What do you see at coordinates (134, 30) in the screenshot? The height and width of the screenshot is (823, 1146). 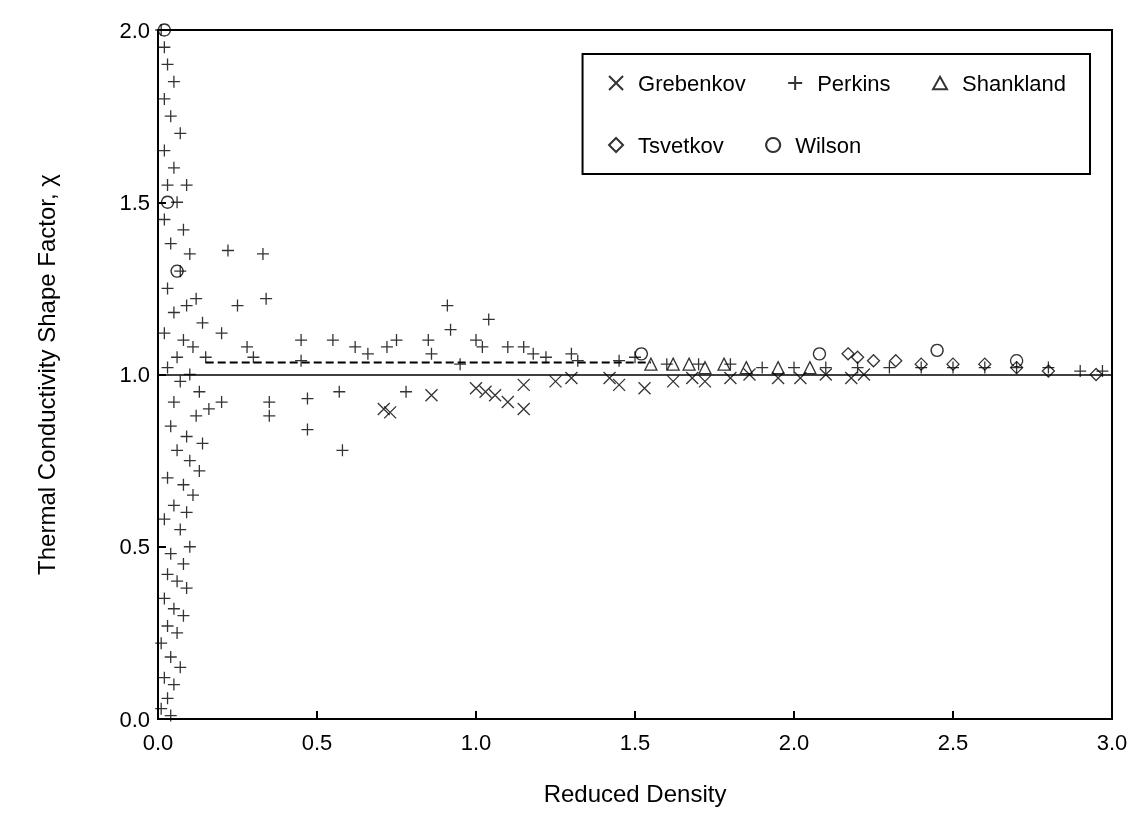 I see `y-tick-label: 2.0` at bounding box center [134, 30].